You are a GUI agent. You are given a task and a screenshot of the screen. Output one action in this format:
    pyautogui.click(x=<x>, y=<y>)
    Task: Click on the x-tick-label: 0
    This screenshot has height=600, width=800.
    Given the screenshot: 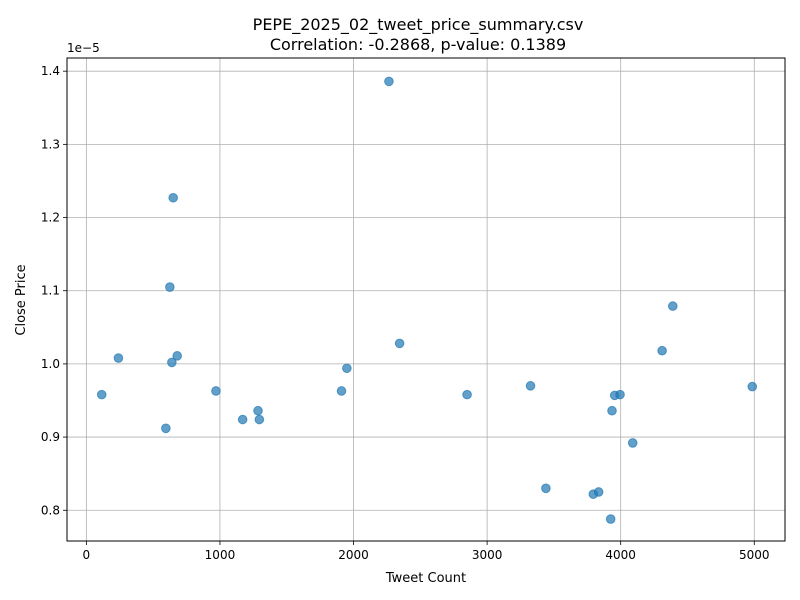 What is the action you would take?
    pyautogui.click(x=87, y=555)
    